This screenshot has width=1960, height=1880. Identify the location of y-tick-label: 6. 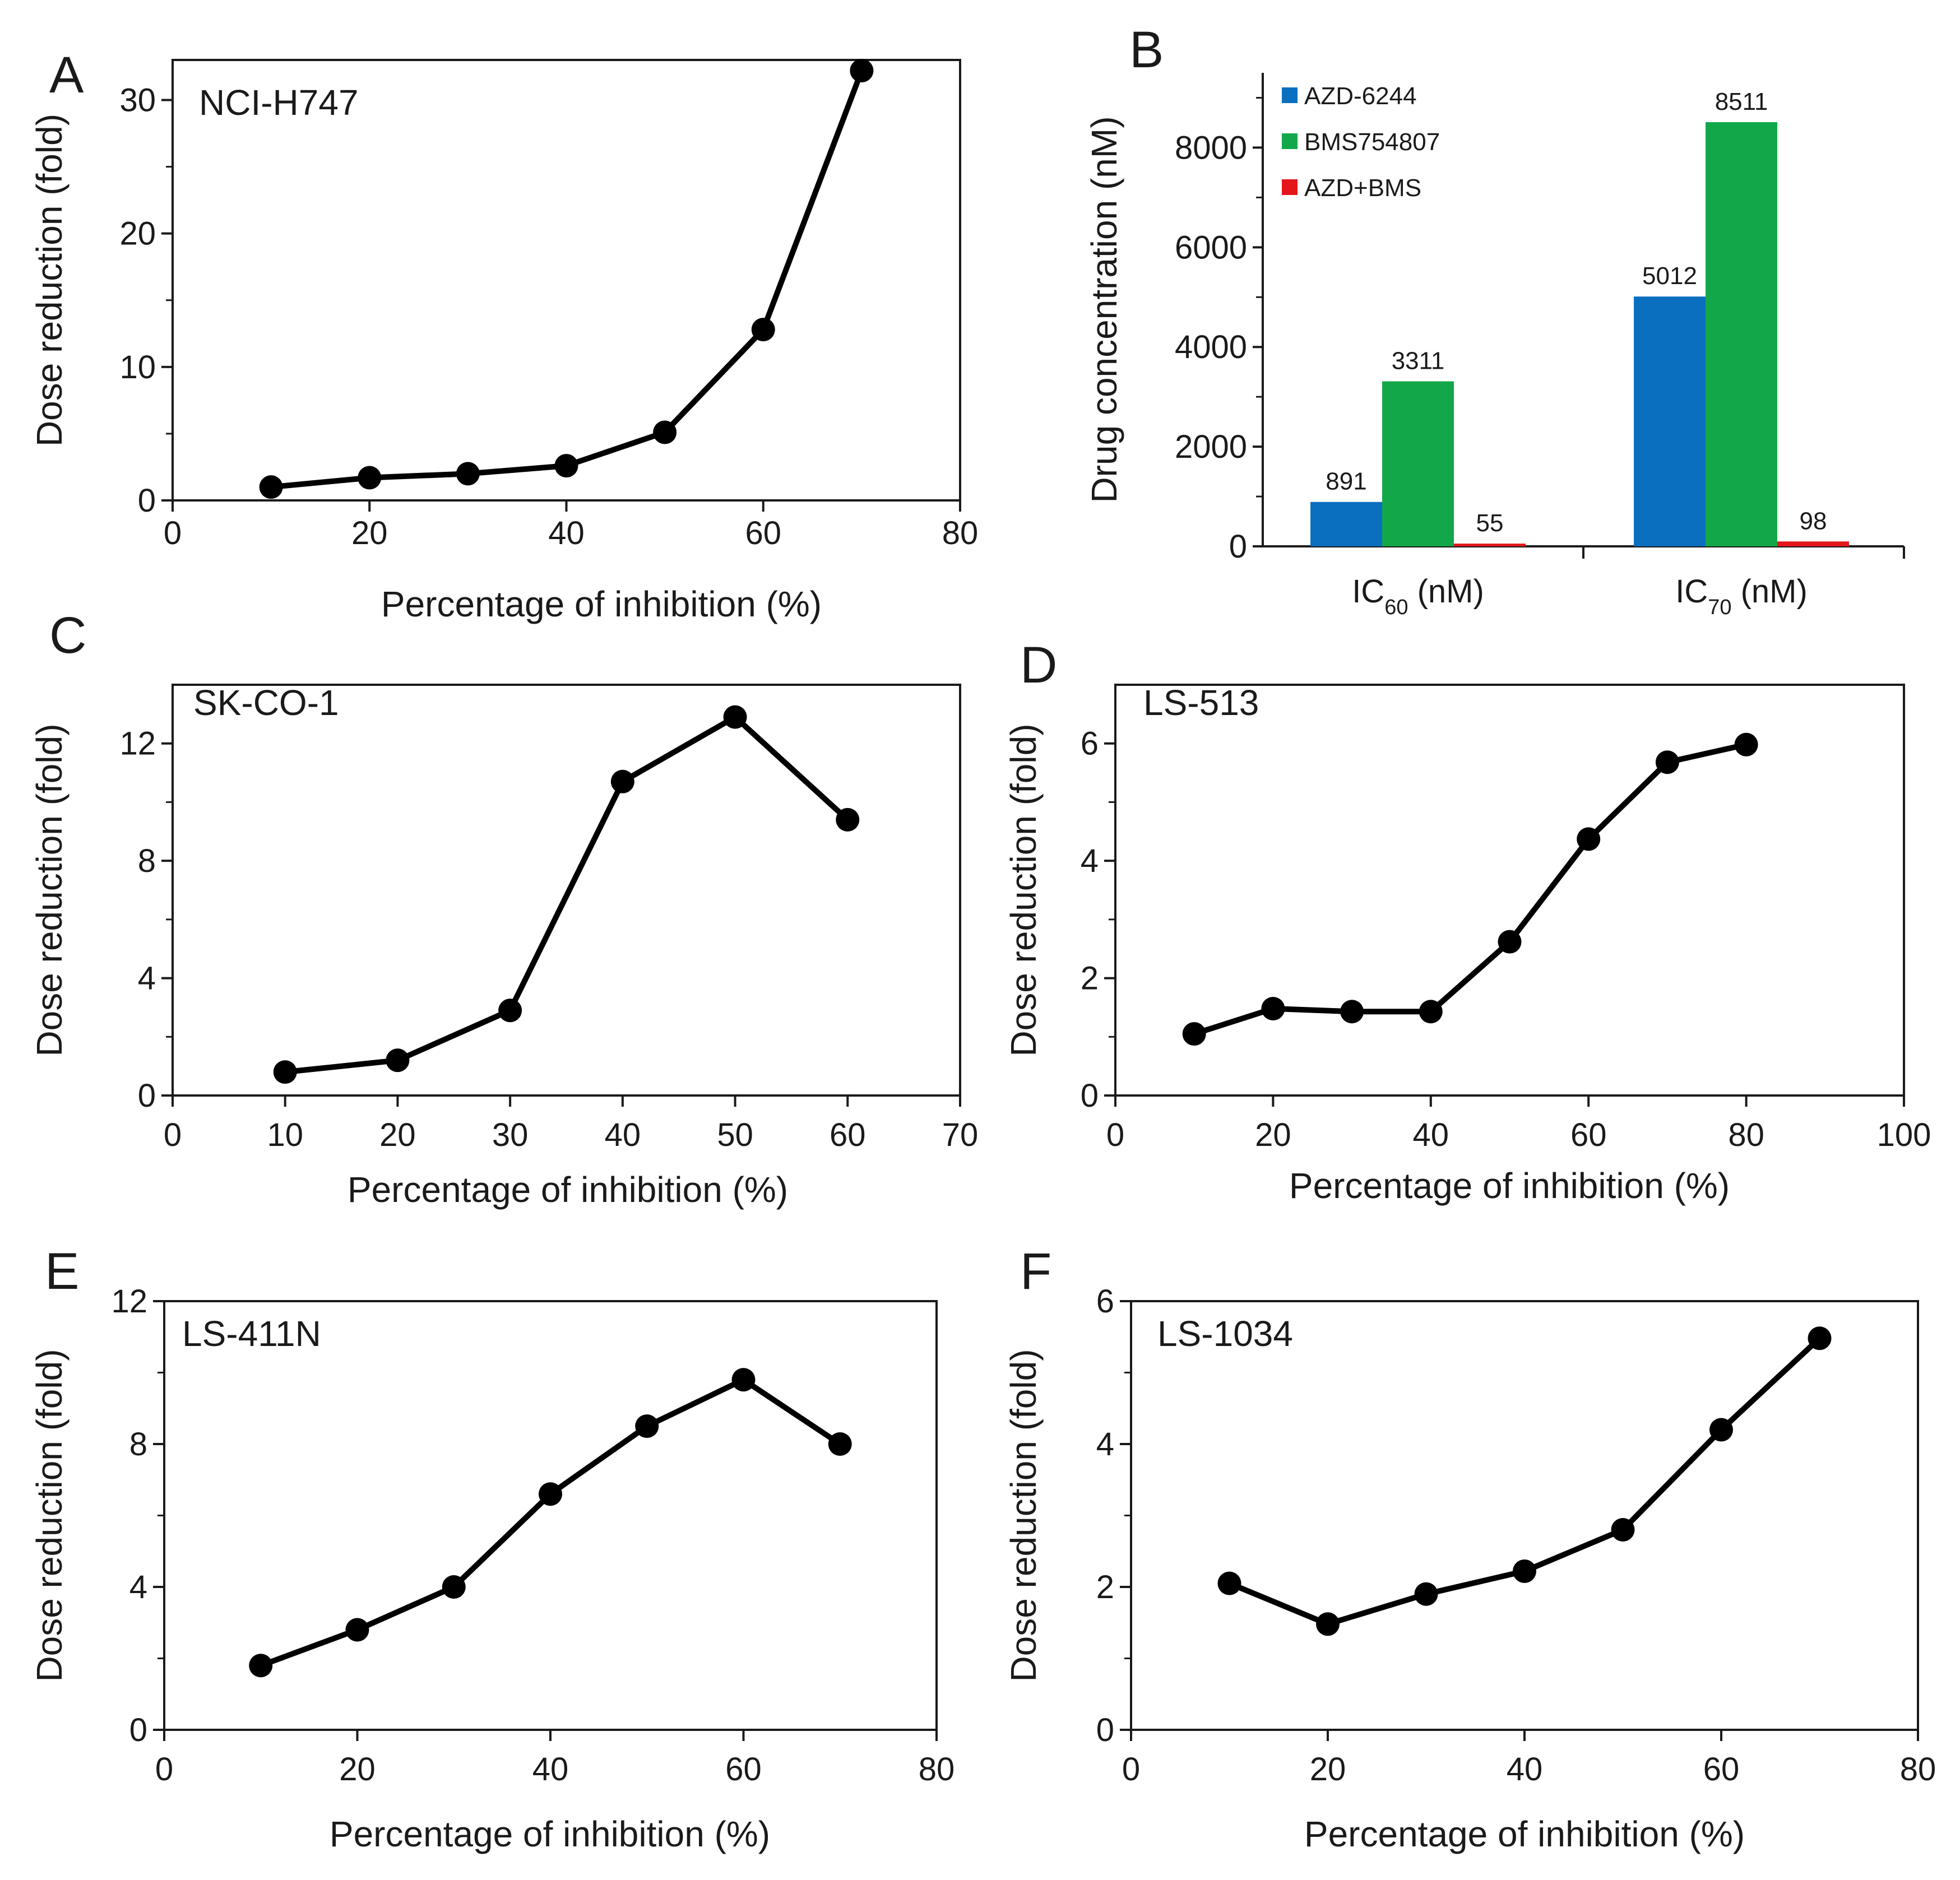
(1105, 1301).